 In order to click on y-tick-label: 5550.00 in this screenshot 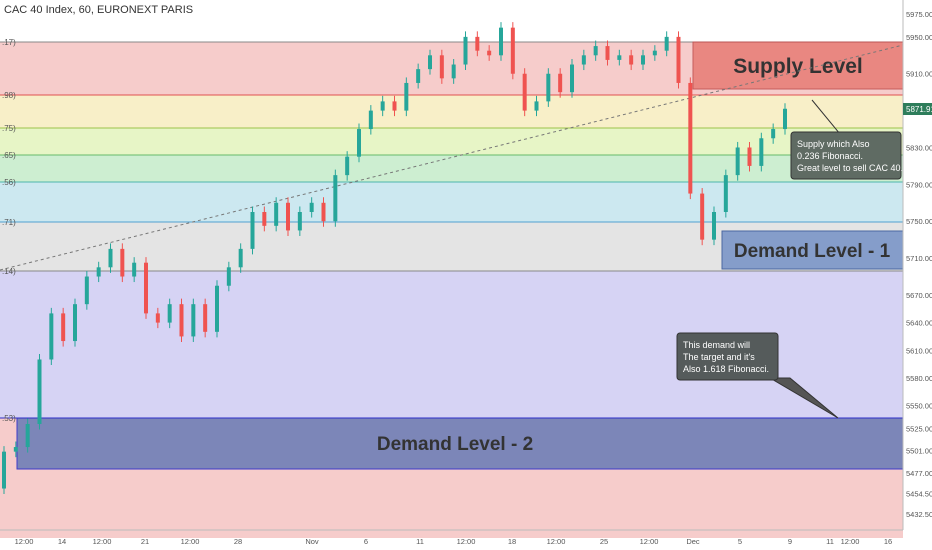, I will do `click(919, 406)`.